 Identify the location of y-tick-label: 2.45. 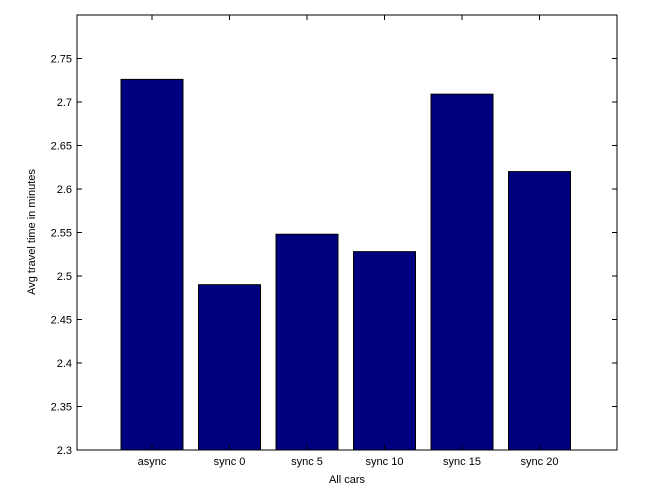
(61, 321).